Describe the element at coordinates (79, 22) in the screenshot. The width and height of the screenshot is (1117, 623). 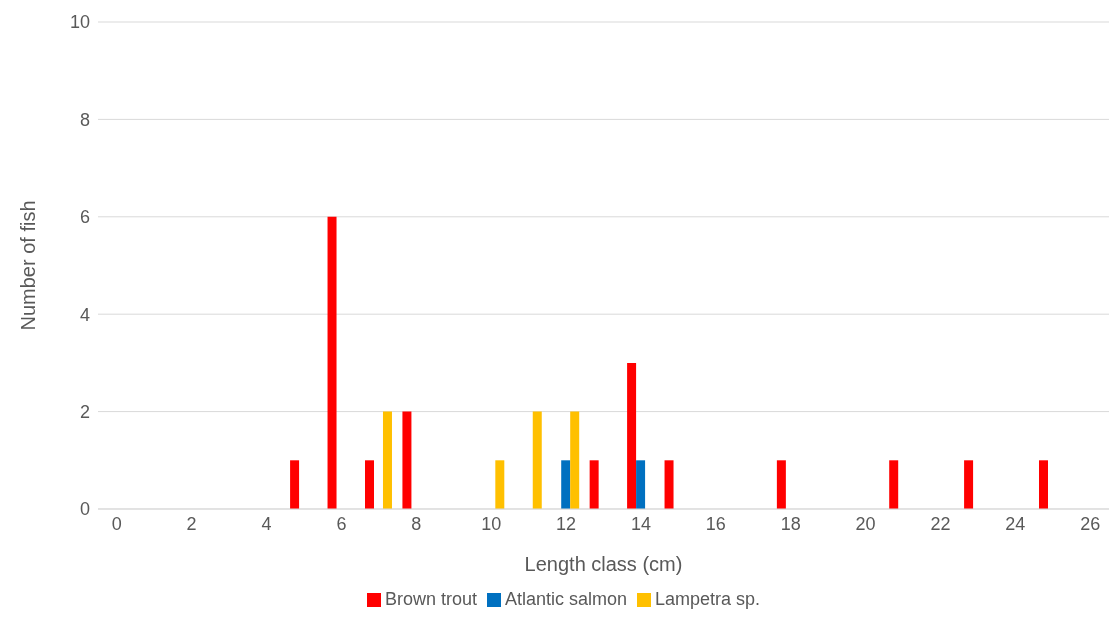
I see `y-tick-label: 10` at that location.